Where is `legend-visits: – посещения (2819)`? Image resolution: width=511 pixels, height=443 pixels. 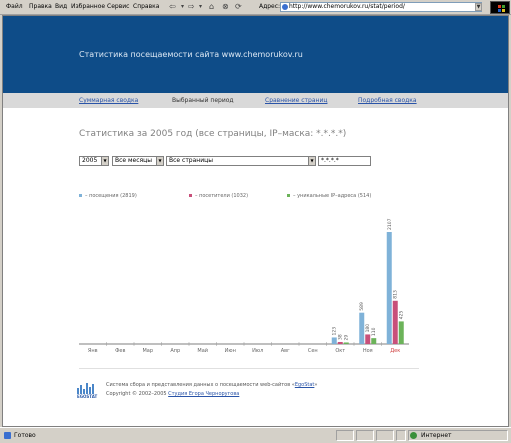 legend-visits: – посещения (2819) is located at coordinates (108, 196).